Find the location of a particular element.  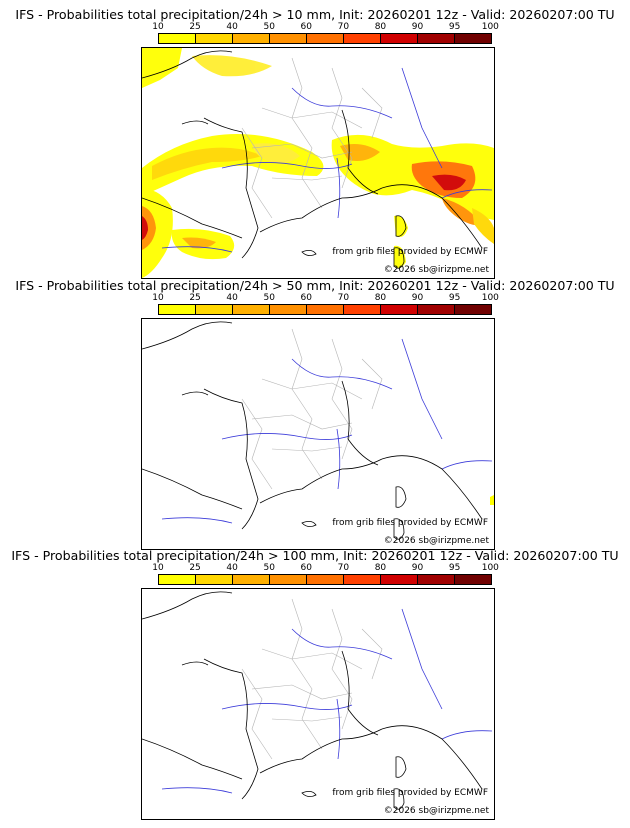

shade-east-edge is located at coordinates (492, 500).